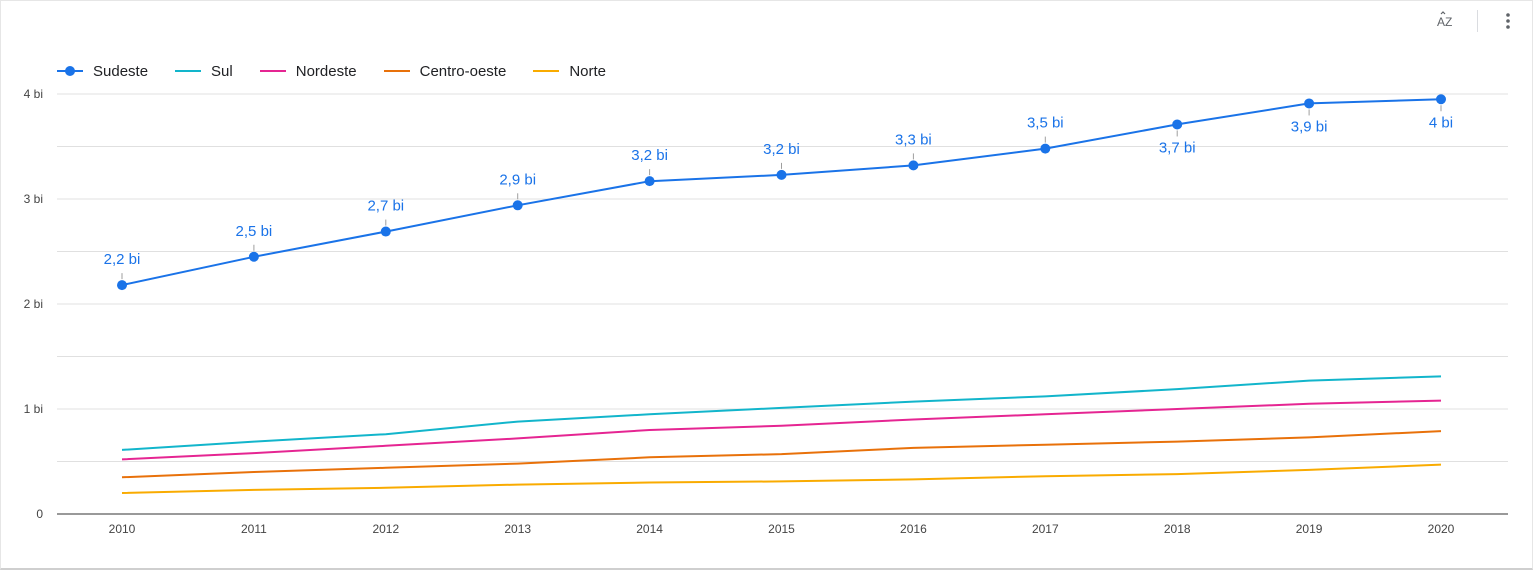  What do you see at coordinates (204, 71) in the screenshot?
I see `legend-item-sul: Sul` at bounding box center [204, 71].